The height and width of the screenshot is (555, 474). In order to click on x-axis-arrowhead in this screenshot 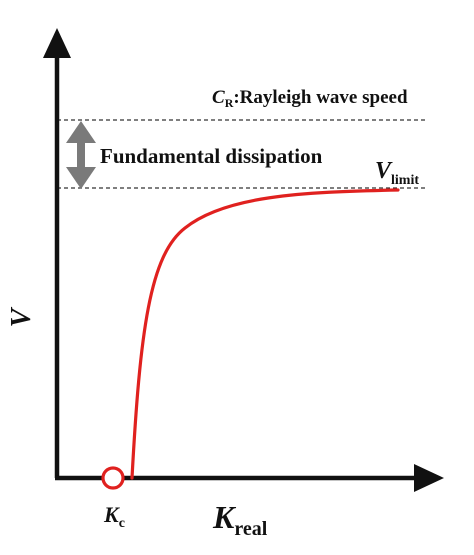, I will do `click(429, 478)`.